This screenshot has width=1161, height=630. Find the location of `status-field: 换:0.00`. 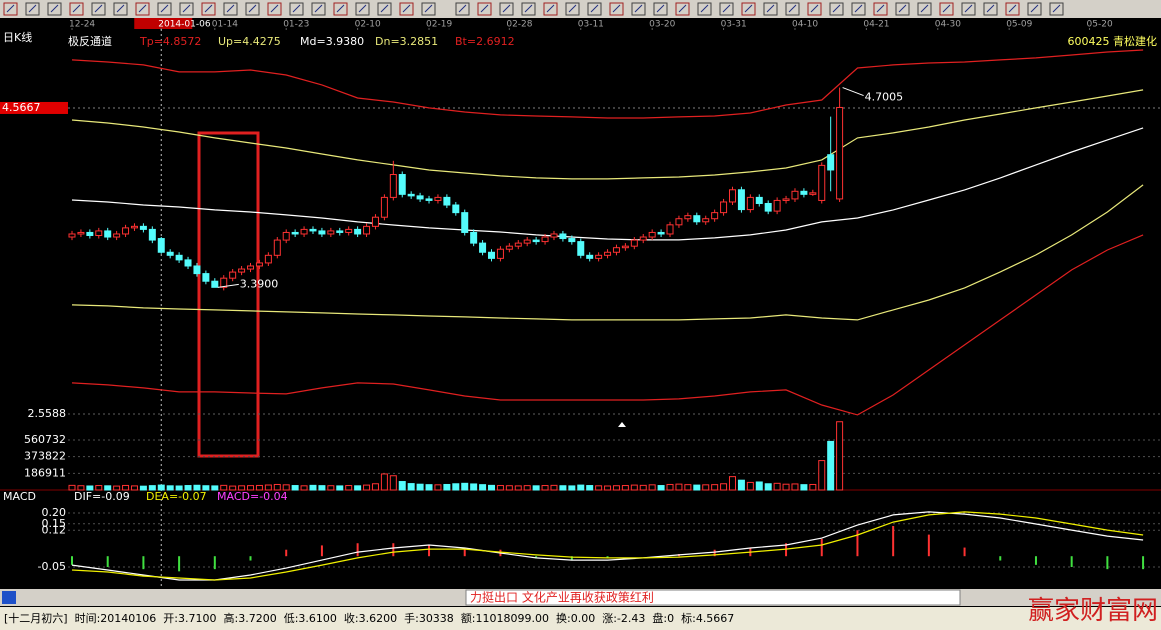

status-field: 换:0.00 is located at coordinates (575, 618).